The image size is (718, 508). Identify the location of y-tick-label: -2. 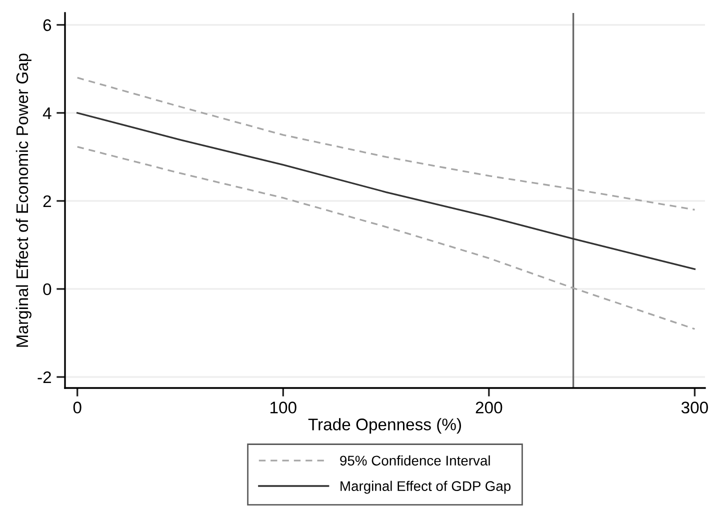
(44, 377).